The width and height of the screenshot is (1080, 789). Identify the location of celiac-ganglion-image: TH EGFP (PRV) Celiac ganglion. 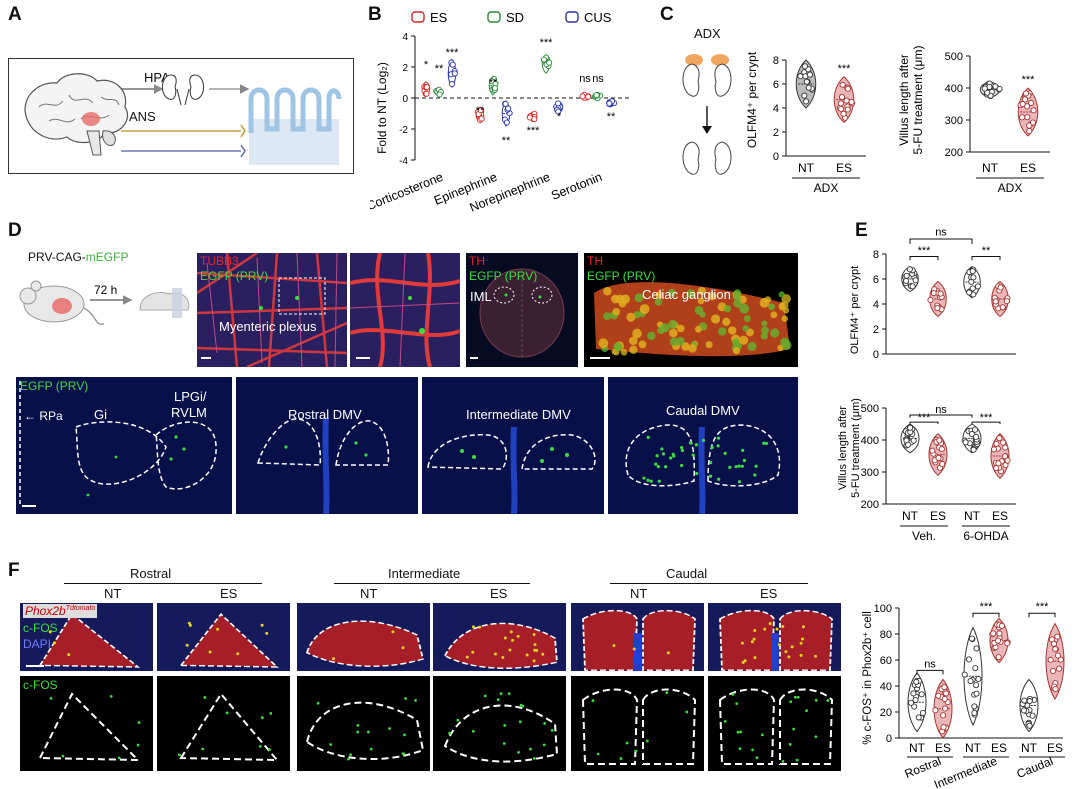
(691, 310).